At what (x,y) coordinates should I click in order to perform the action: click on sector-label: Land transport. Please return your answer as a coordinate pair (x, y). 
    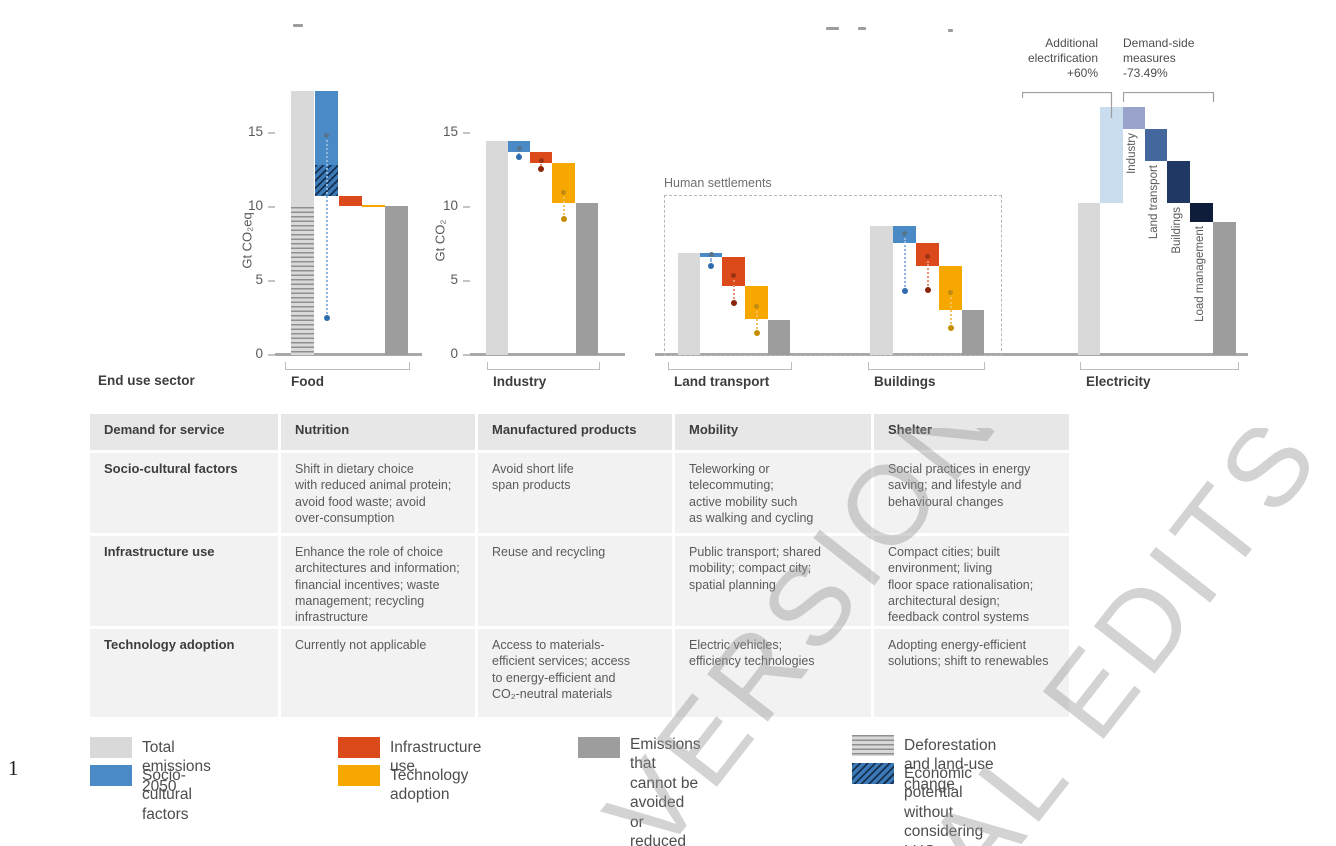
    Looking at the image, I should click on (722, 381).